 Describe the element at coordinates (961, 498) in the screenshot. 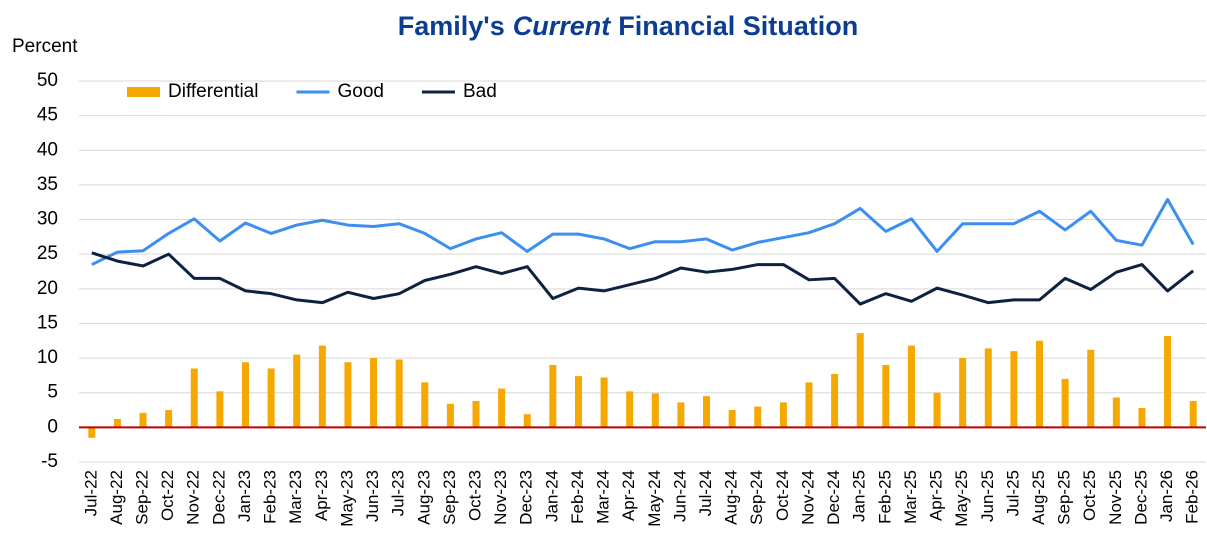

I see `x-tick-label: May-25` at that location.